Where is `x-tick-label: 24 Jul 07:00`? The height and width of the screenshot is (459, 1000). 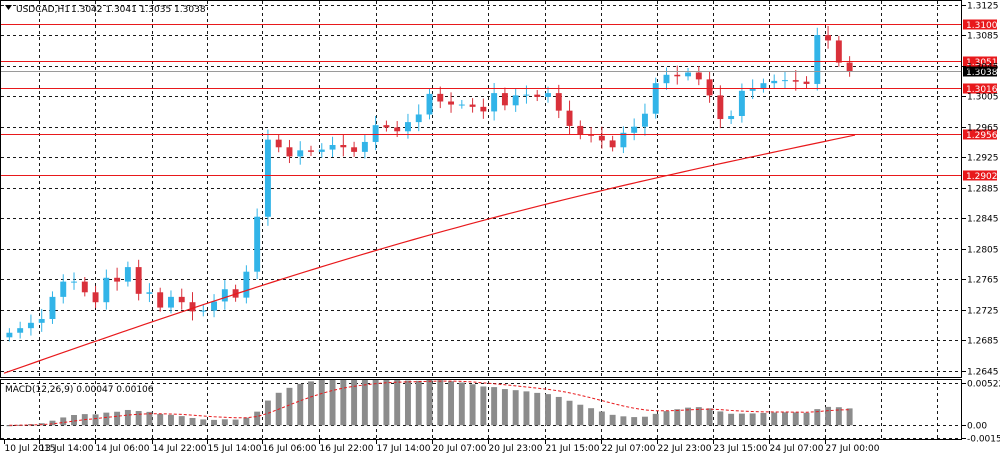
x-tick-label: 24 Jul 07:00 is located at coordinates (797, 449).